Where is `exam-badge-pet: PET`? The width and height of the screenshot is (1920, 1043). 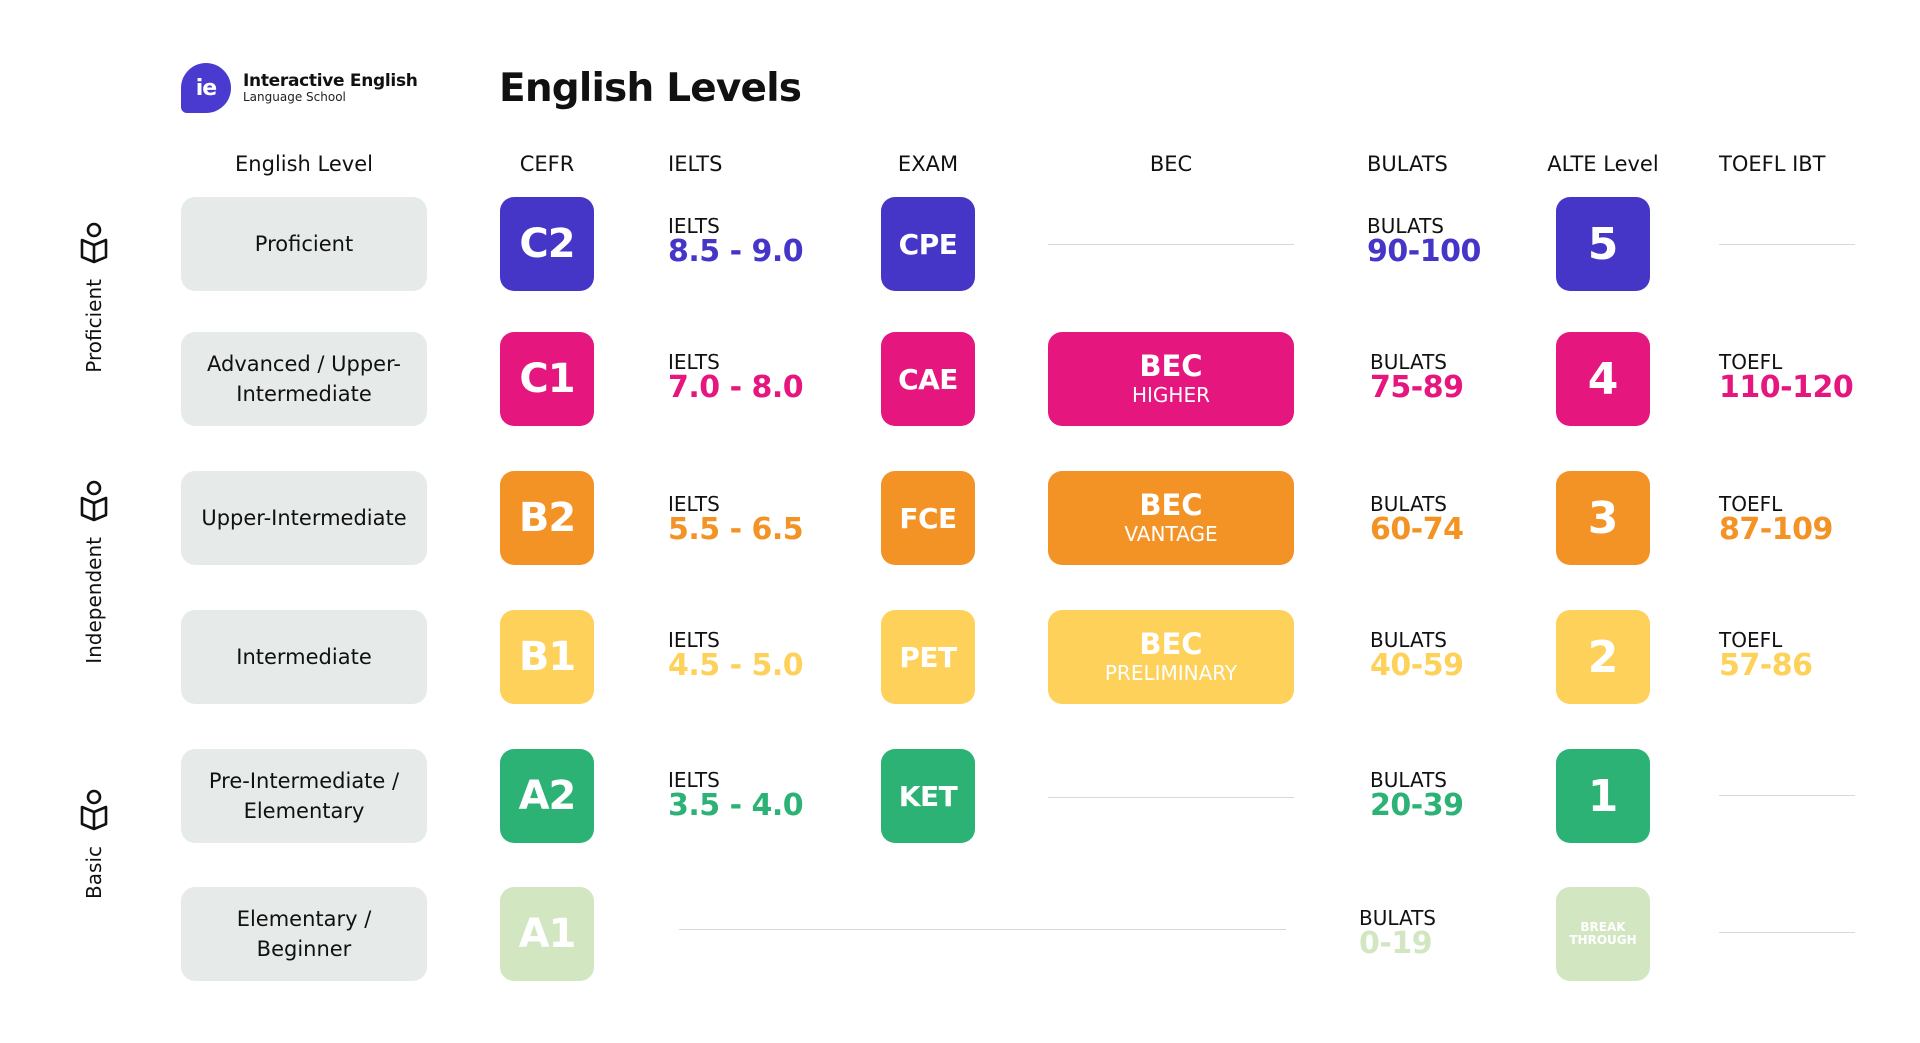 exam-badge-pet: PET is located at coordinates (928, 657).